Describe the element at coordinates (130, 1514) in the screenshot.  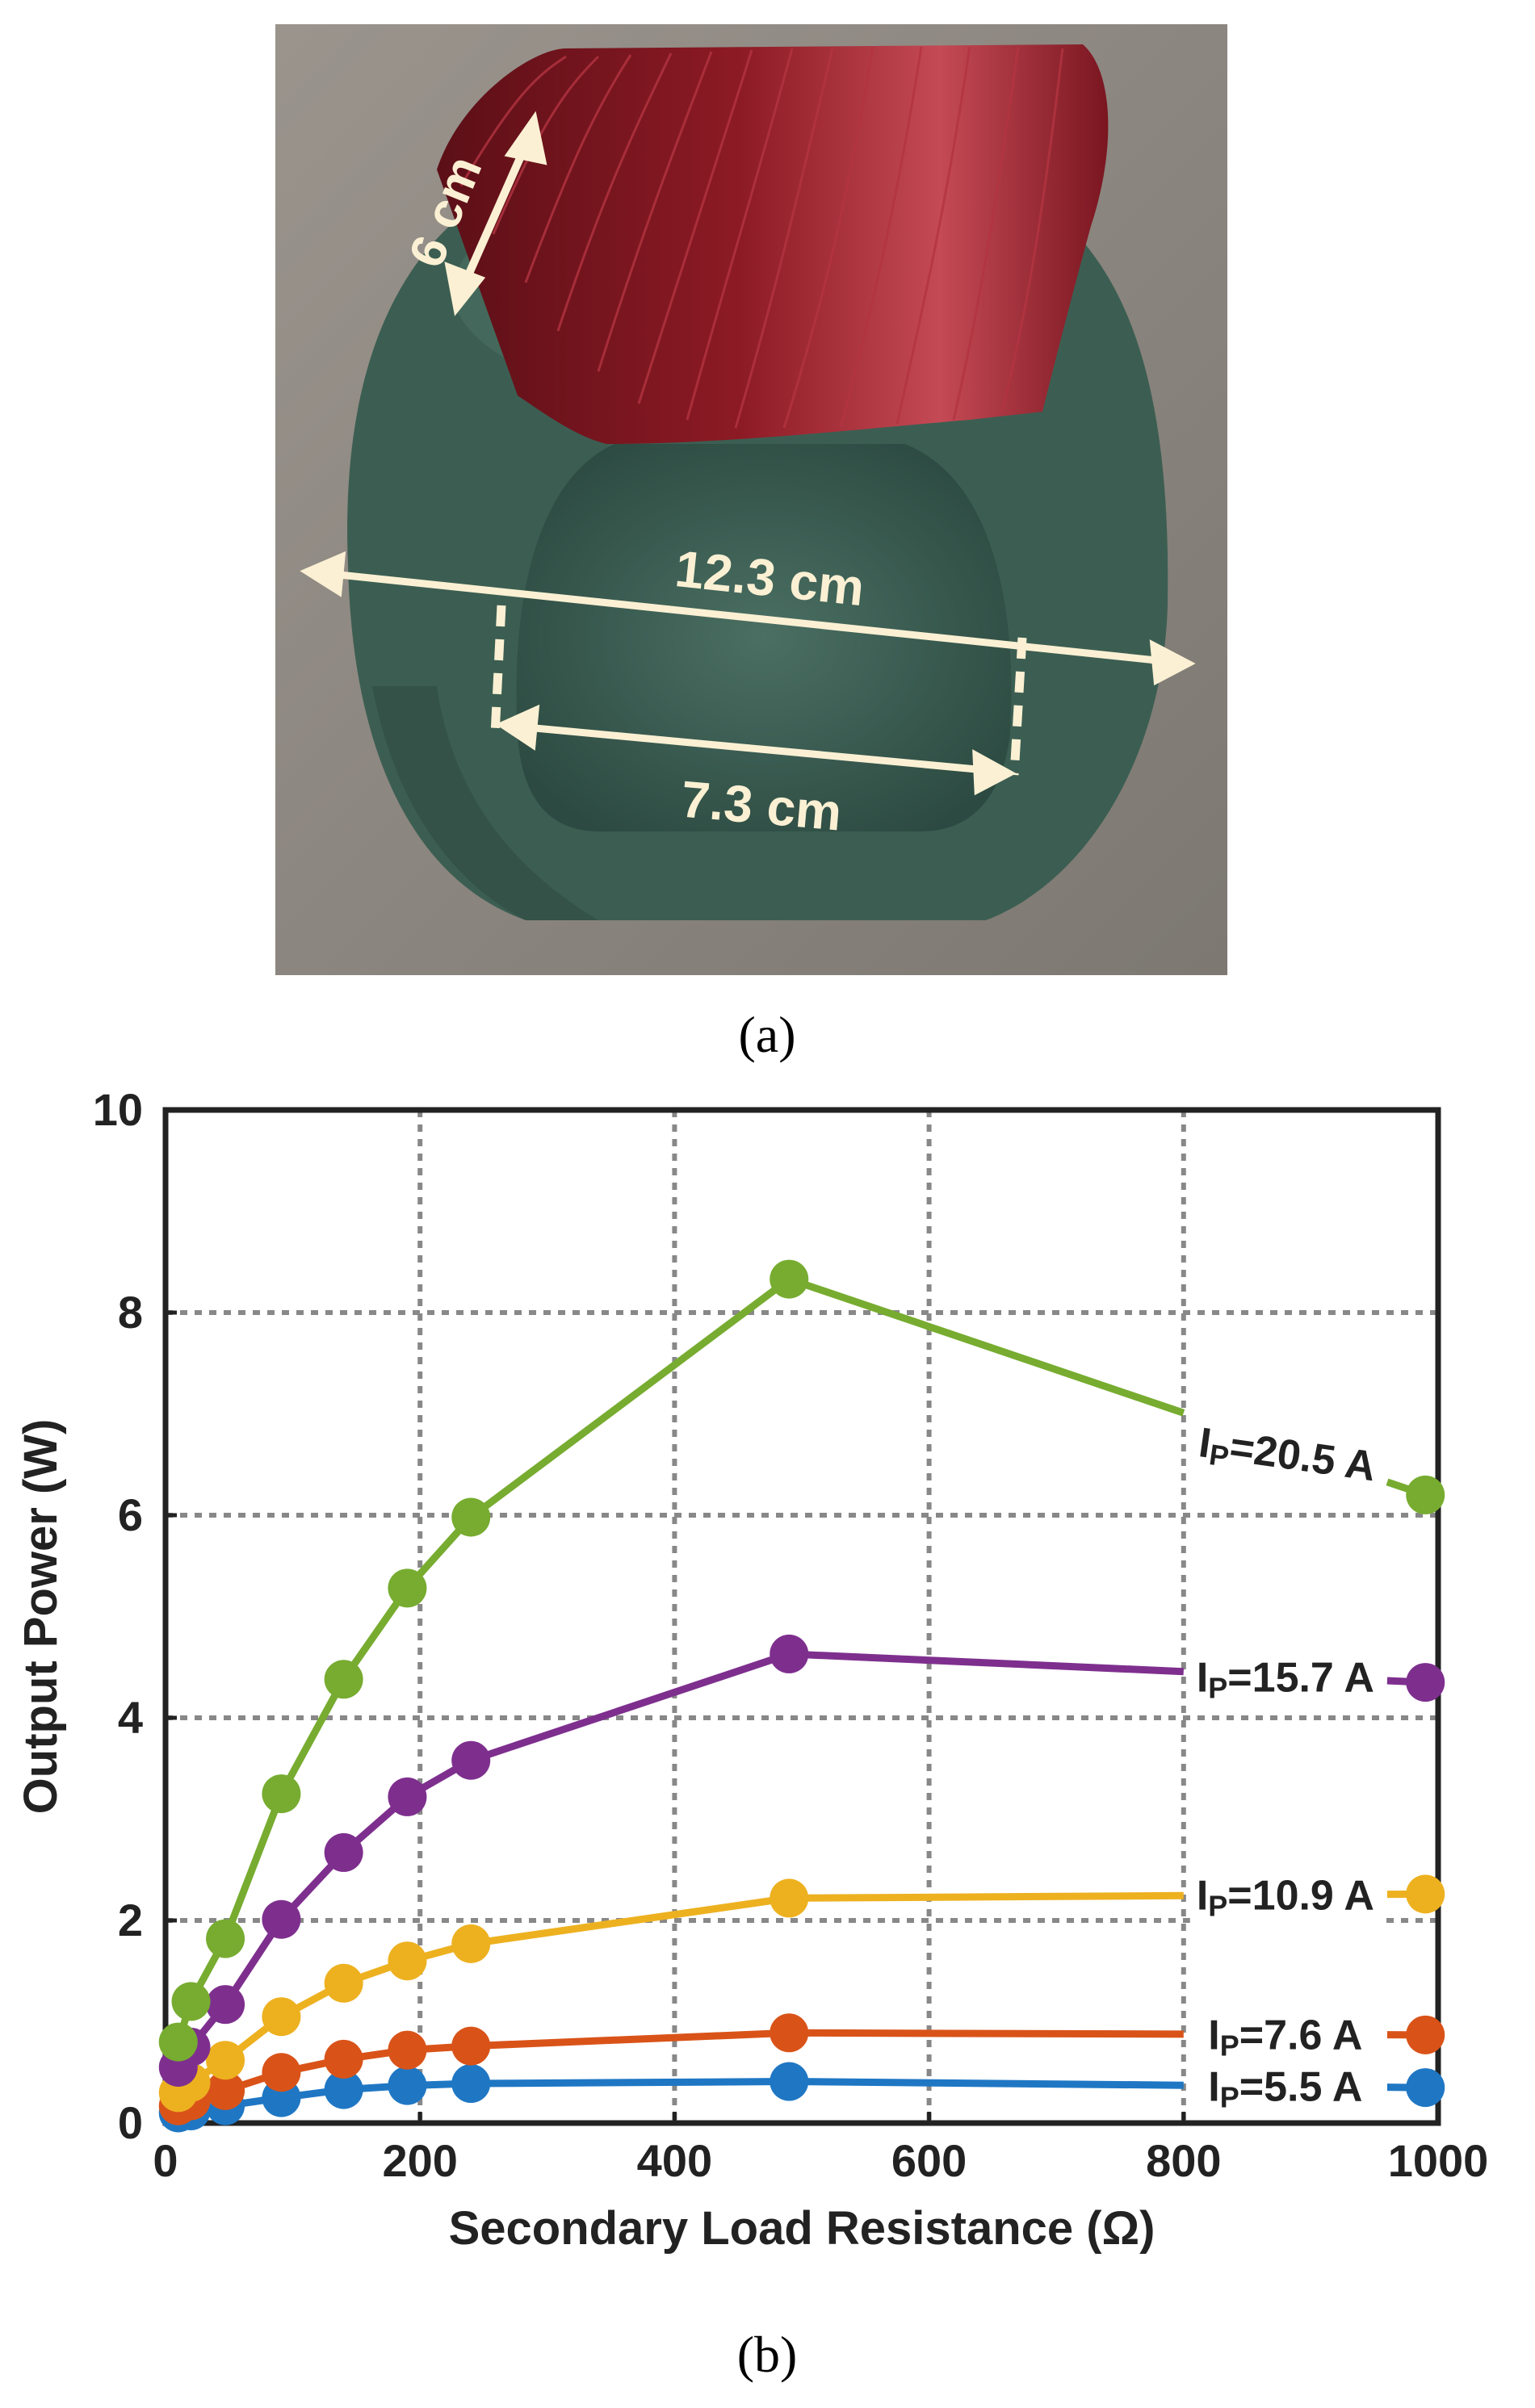
I see `y-tick-label: 6` at that location.